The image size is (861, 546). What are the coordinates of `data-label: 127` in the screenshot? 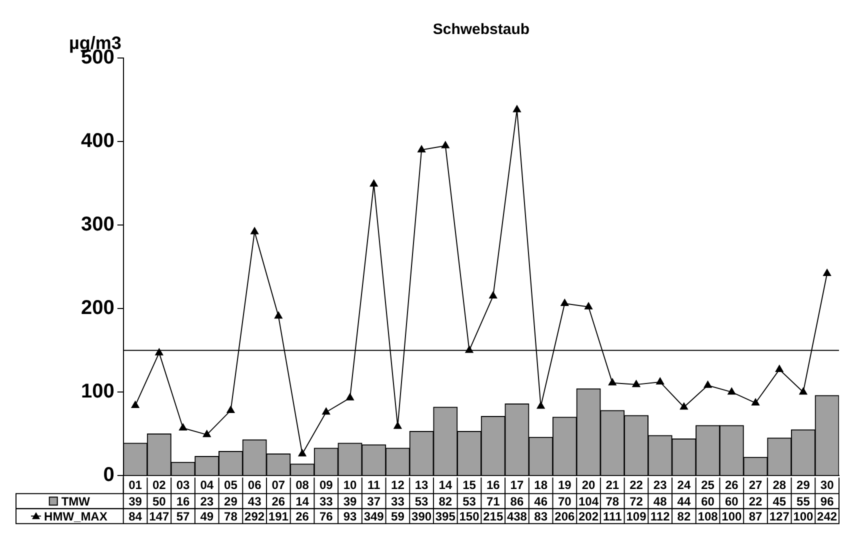 It's located at (779, 516).